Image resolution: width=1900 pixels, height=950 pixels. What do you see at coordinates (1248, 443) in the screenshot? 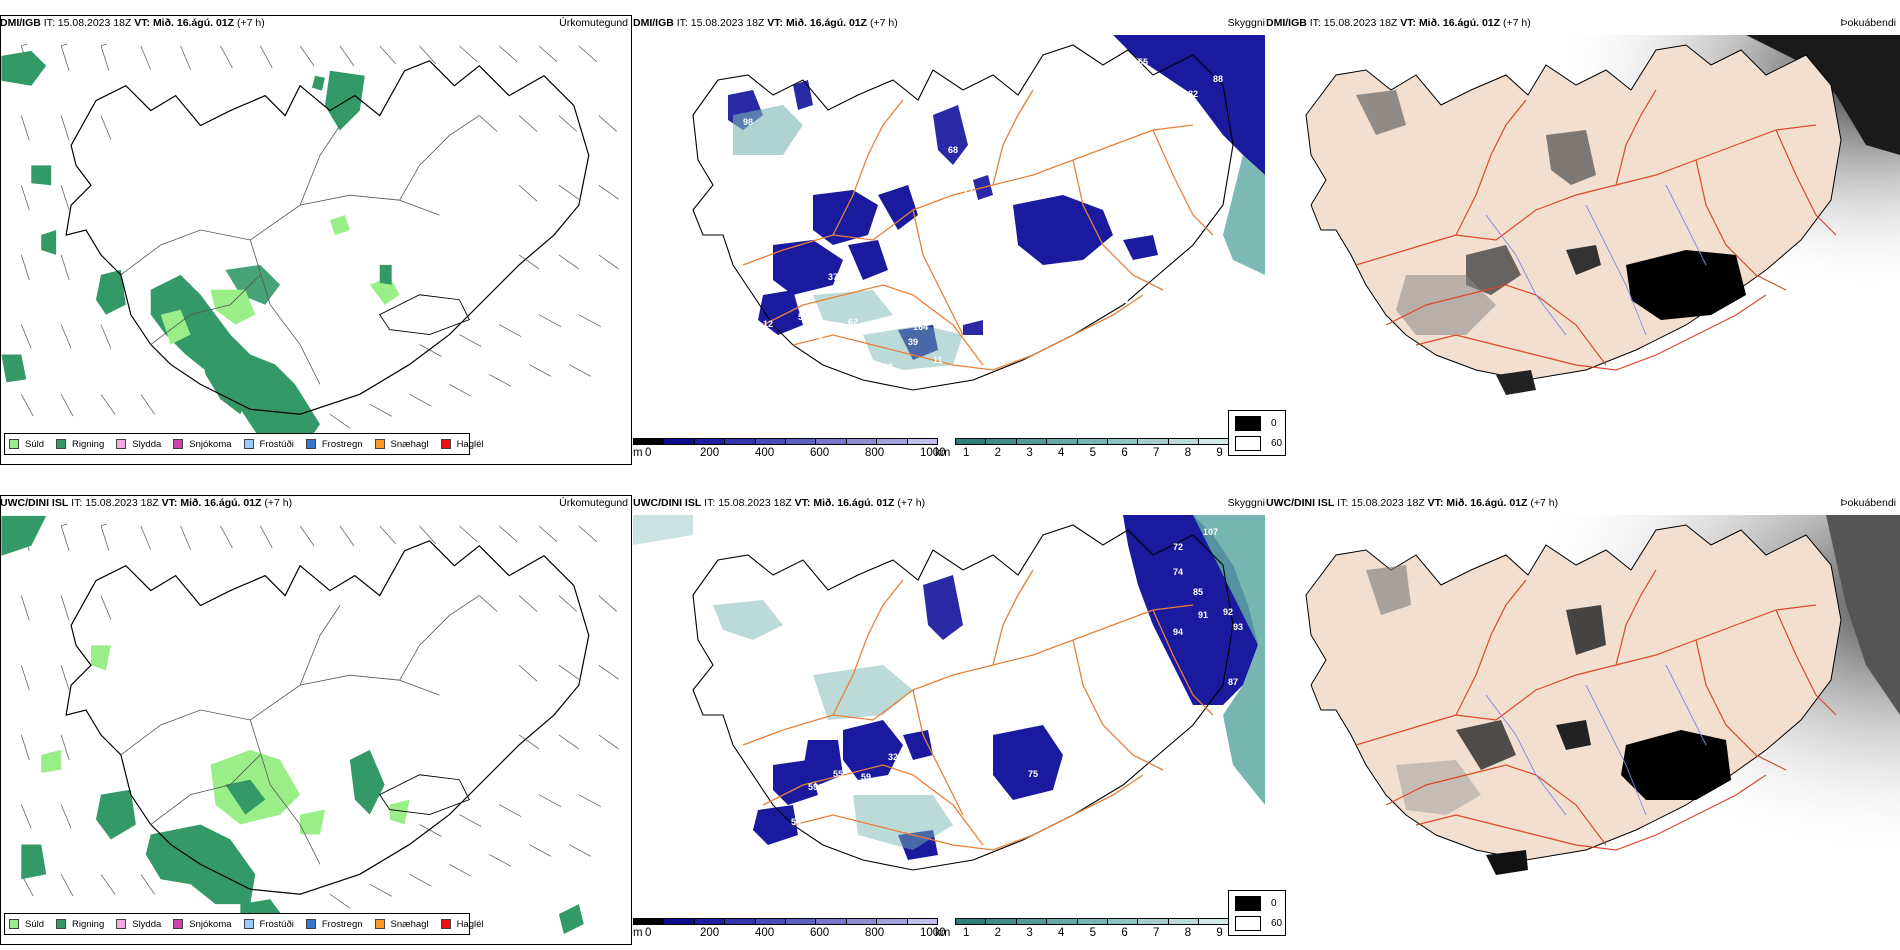
I see `fog-swatch-white` at bounding box center [1248, 443].